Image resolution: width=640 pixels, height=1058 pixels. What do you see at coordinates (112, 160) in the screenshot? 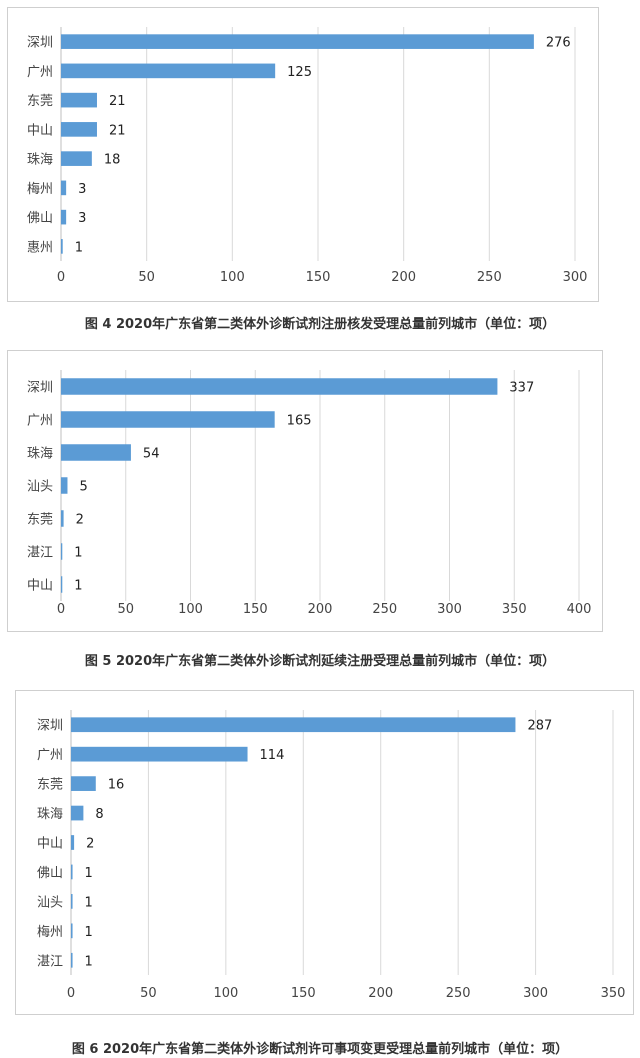
I see `value-label: 18` at bounding box center [112, 160].